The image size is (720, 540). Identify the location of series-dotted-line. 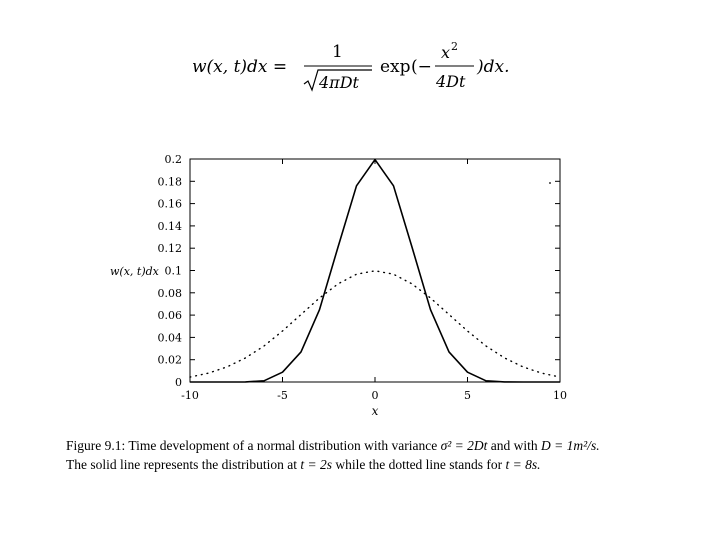
(375, 324).